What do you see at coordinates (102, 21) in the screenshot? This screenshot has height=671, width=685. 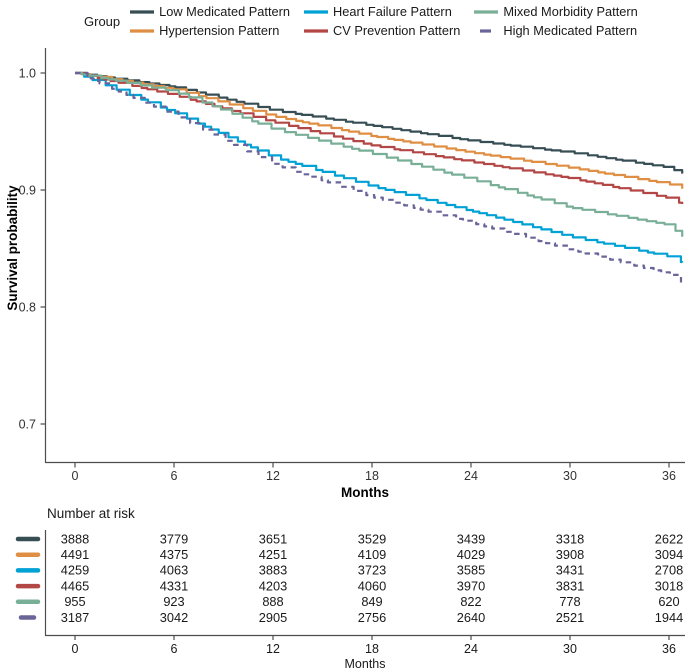 I see `legend-title: Group` at bounding box center [102, 21].